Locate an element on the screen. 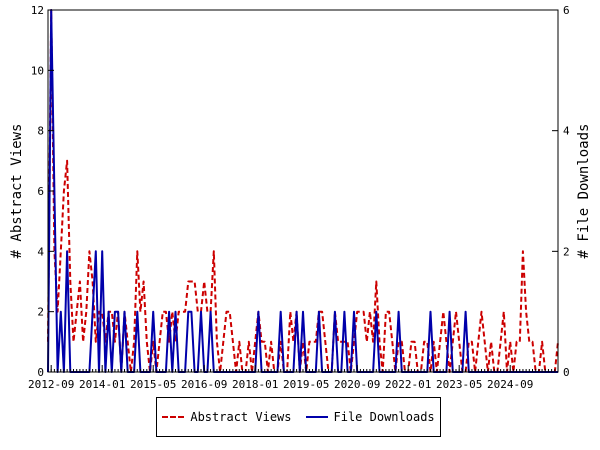  legend-label-abstract-views: Abstract Views is located at coordinates (241, 417).